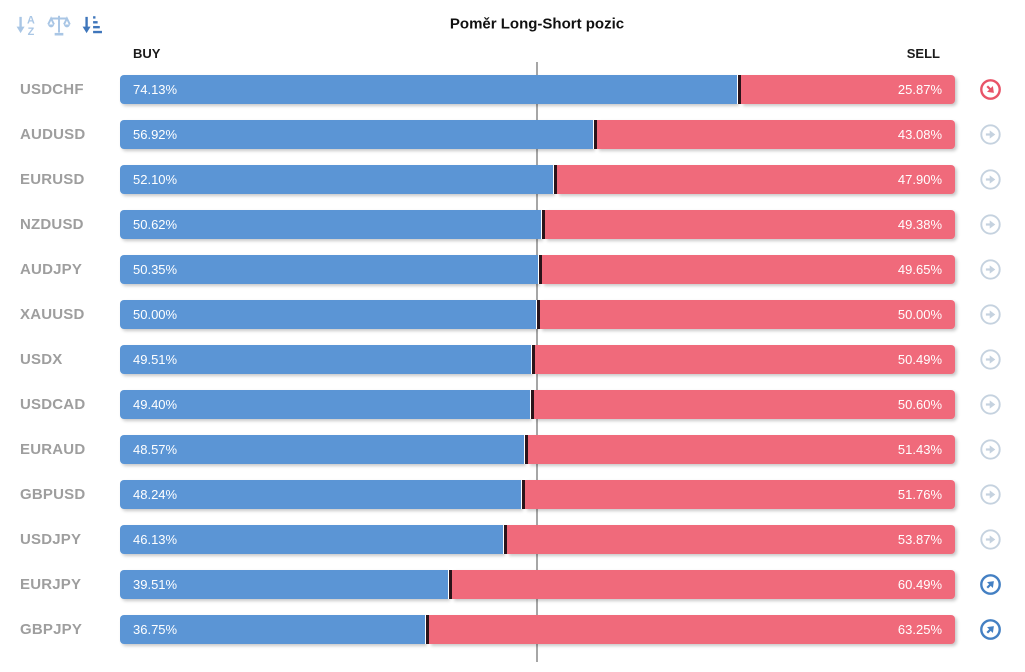 The image size is (1025, 672). I want to click on ratio-bar: 46.13% 53.87%, so click(537, 539).